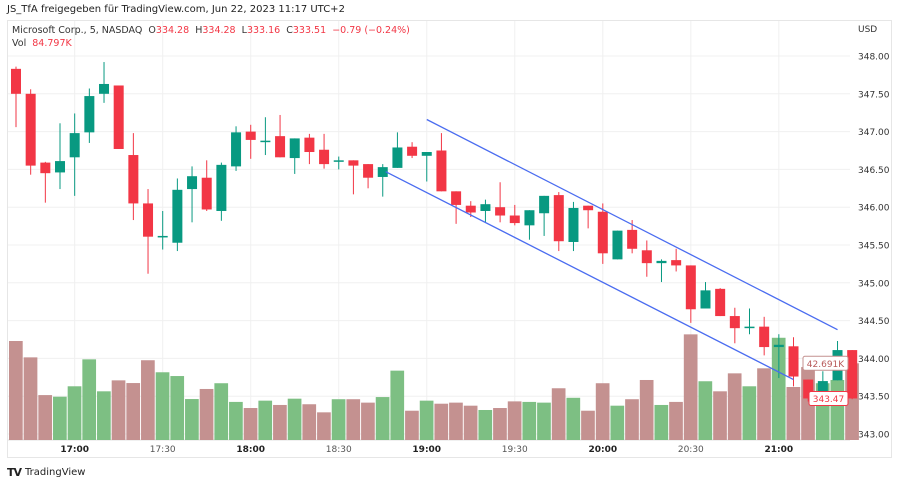 The width and height of the screenshot is (900, 485). Describe the element at coordinates (602, 450) in the screenshot. I see `time-tick-label: 20:00` at that location.